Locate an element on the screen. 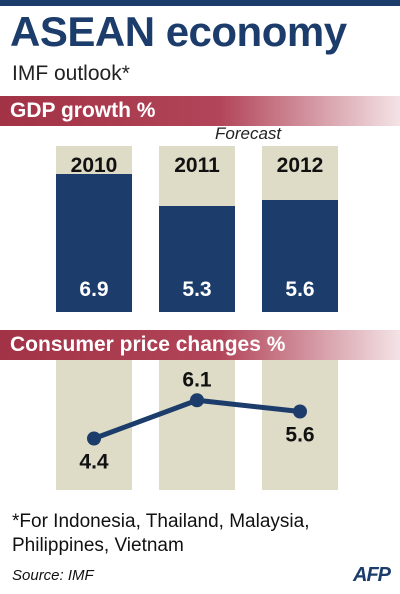  cpi-point-value-label: 5.6 is located at coordinates (299, 435).